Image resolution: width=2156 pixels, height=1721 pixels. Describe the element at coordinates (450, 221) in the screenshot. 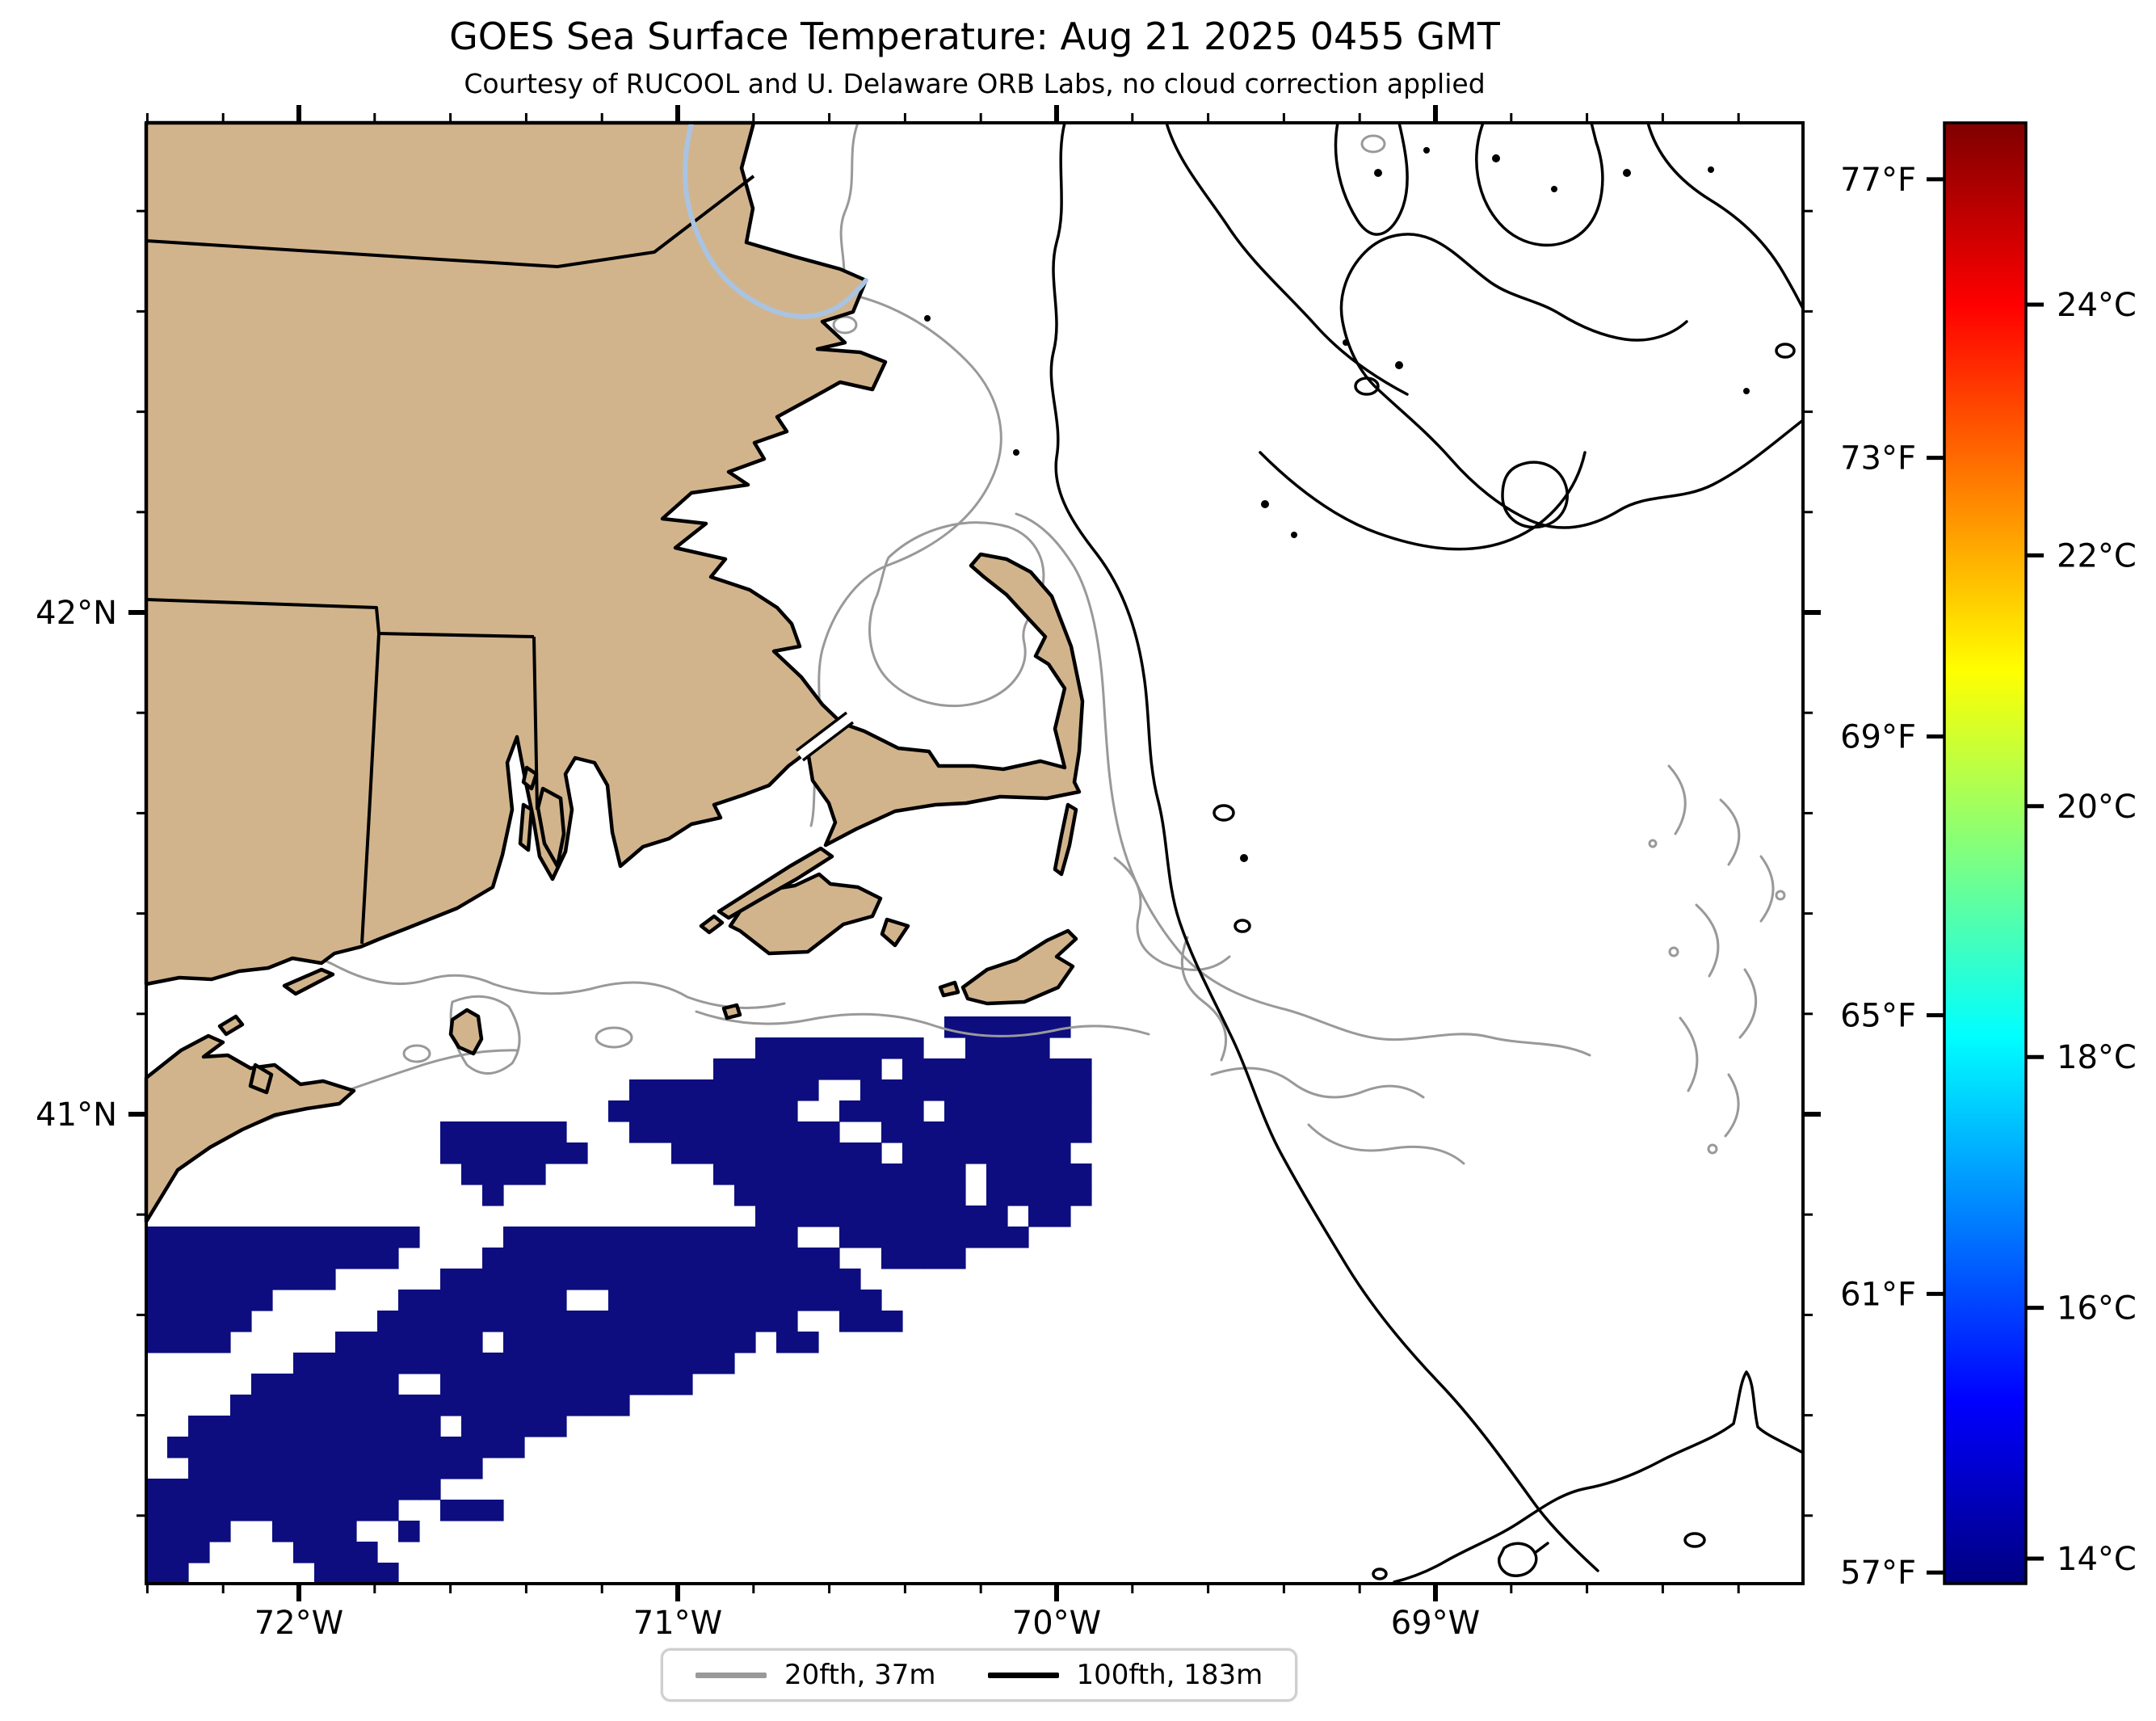

I see `border-nh-ma` at that location.